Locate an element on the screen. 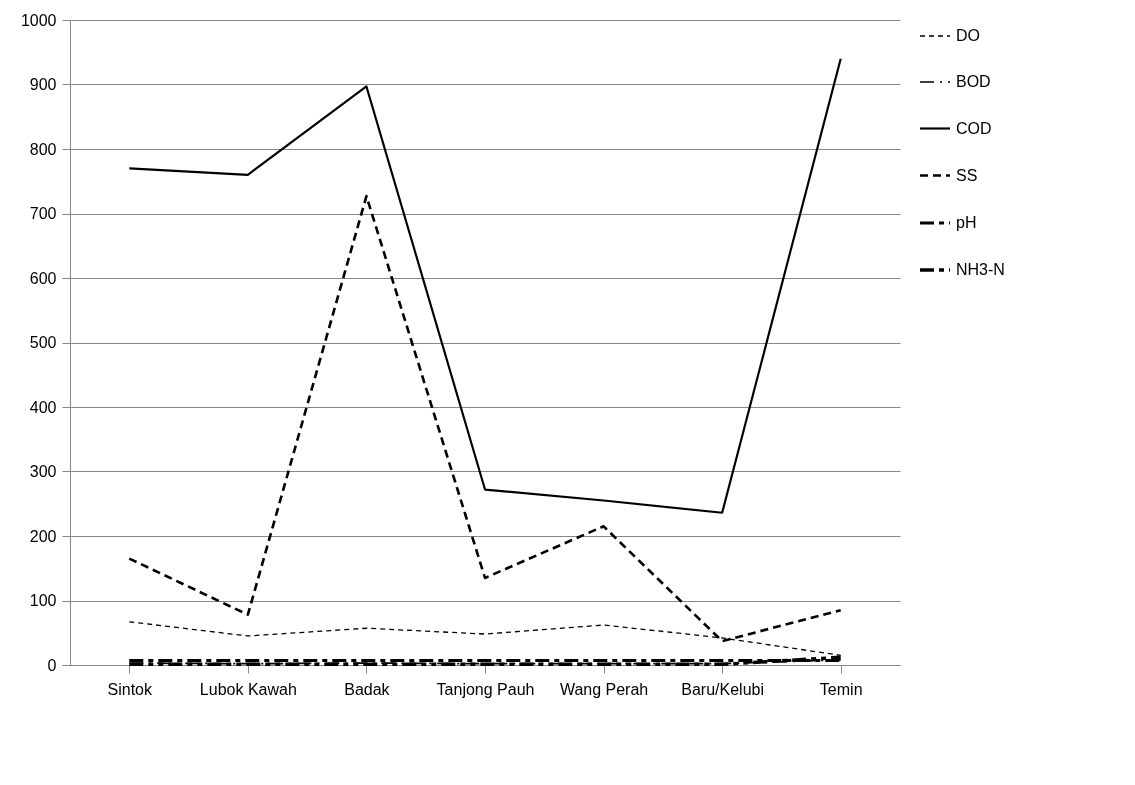 The height and width of the screenshot is (785, 1135). x-tick-label: Wang Perah is located at coordinates (604, 689).